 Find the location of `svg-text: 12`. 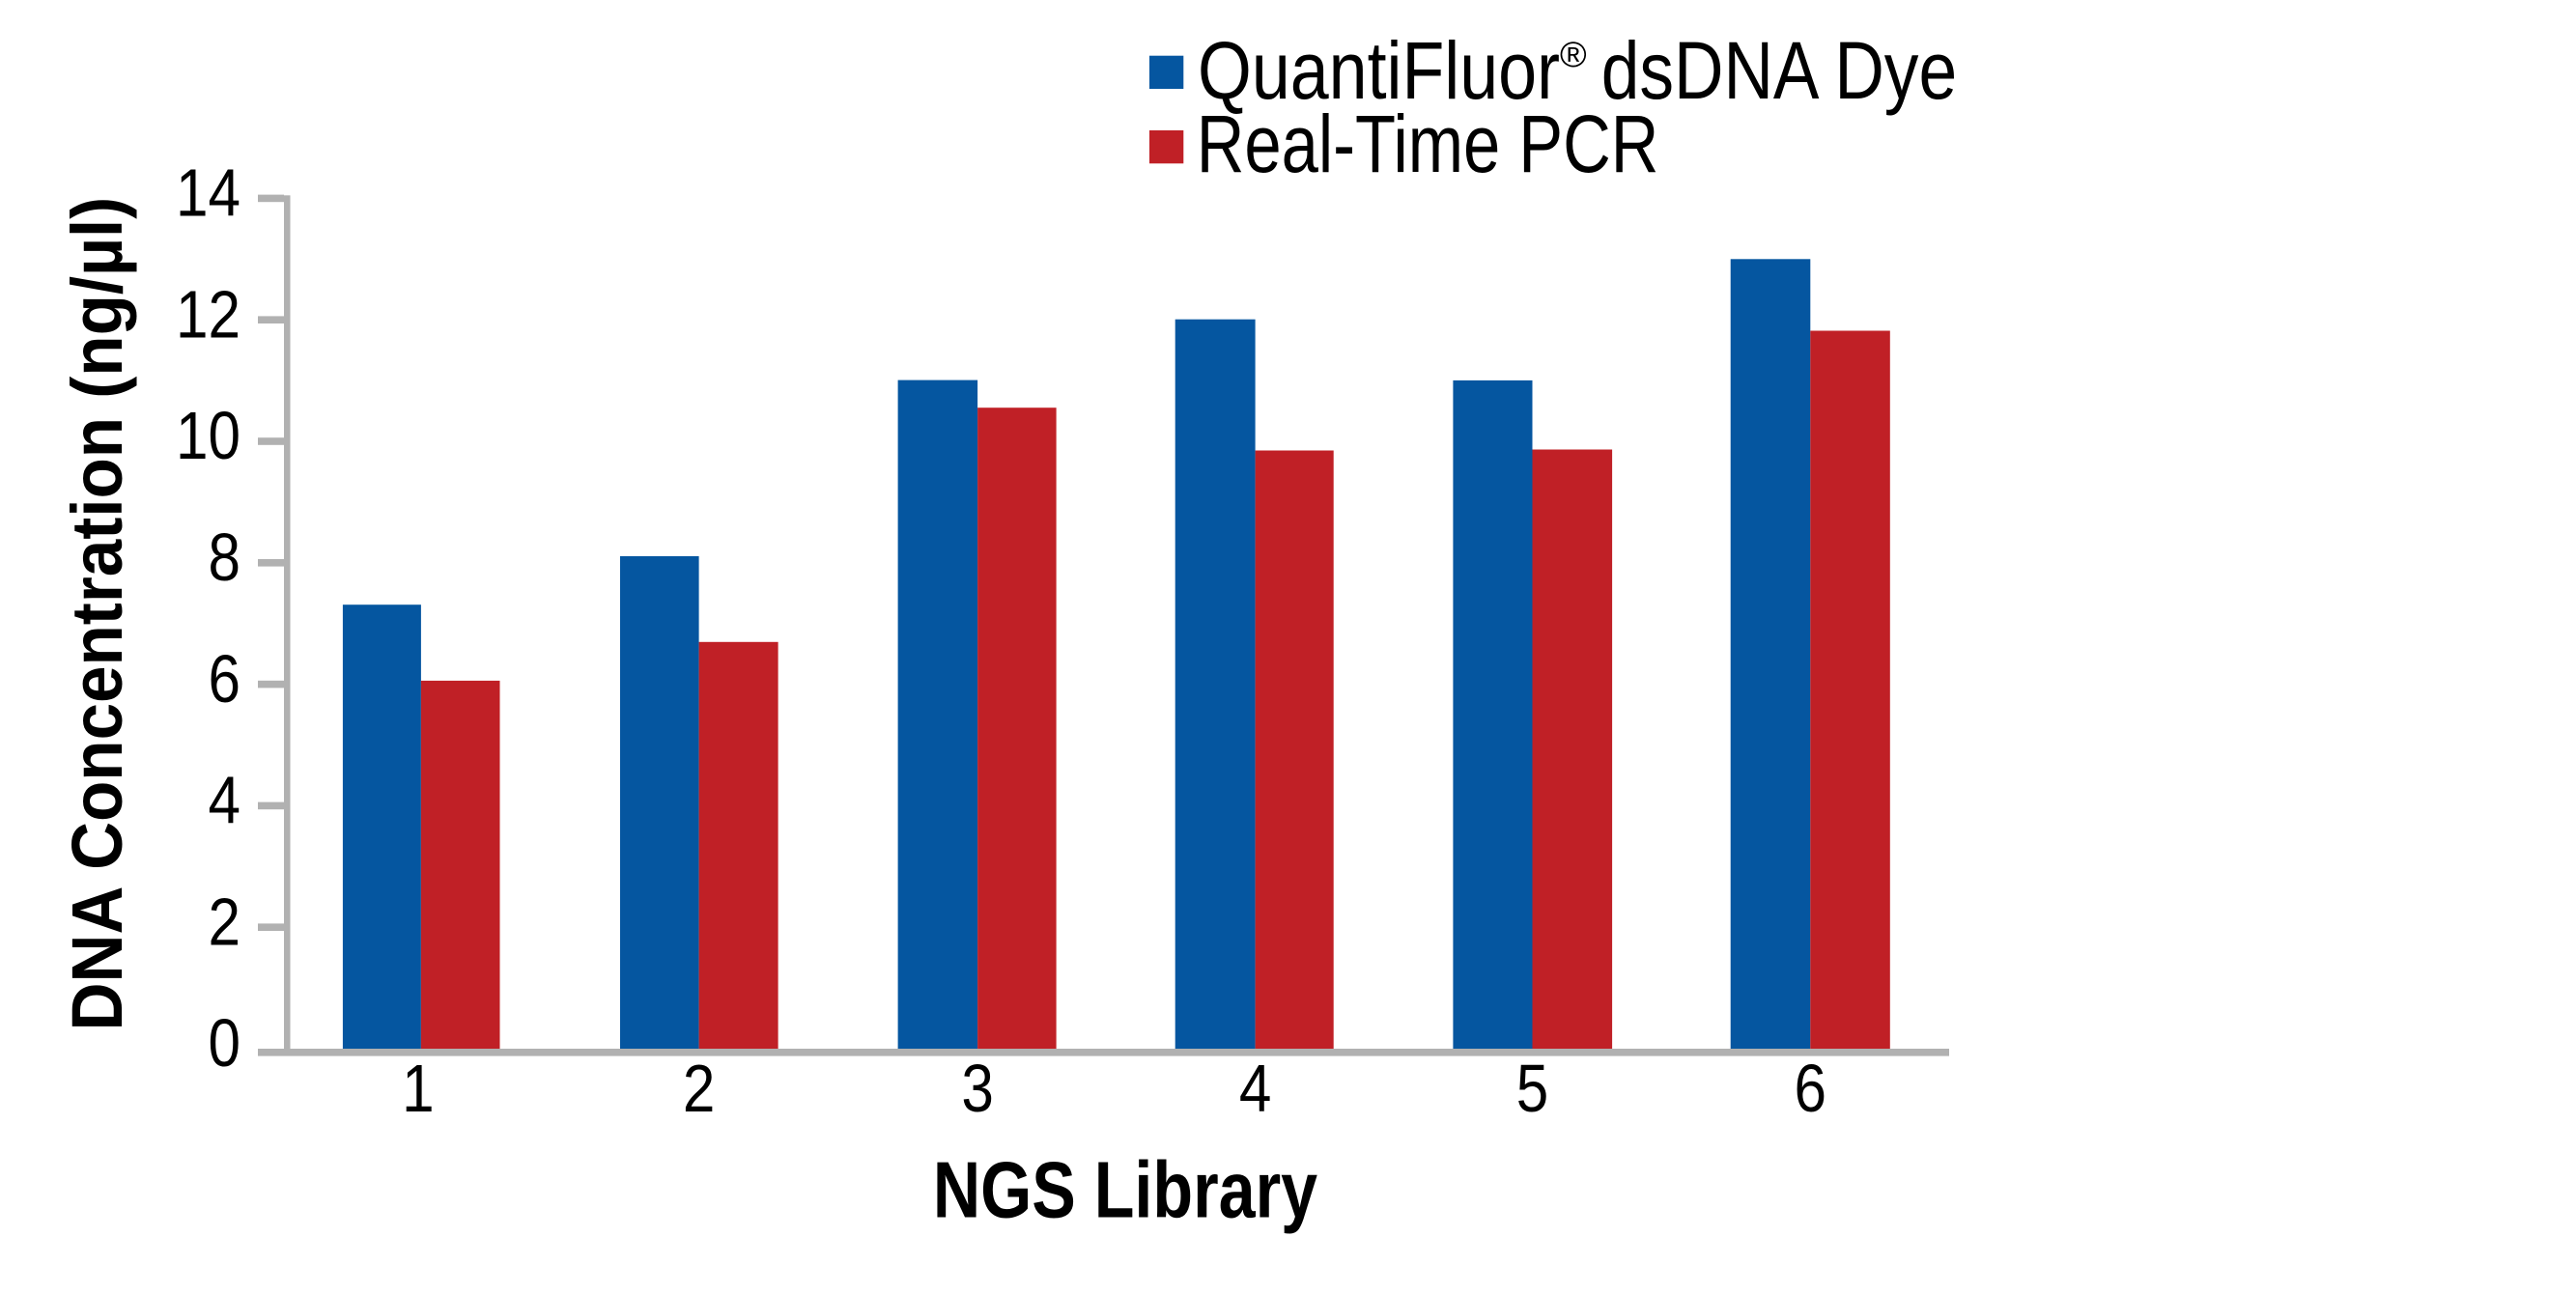

svg-text: 12 is located at coordinates (208, 314).